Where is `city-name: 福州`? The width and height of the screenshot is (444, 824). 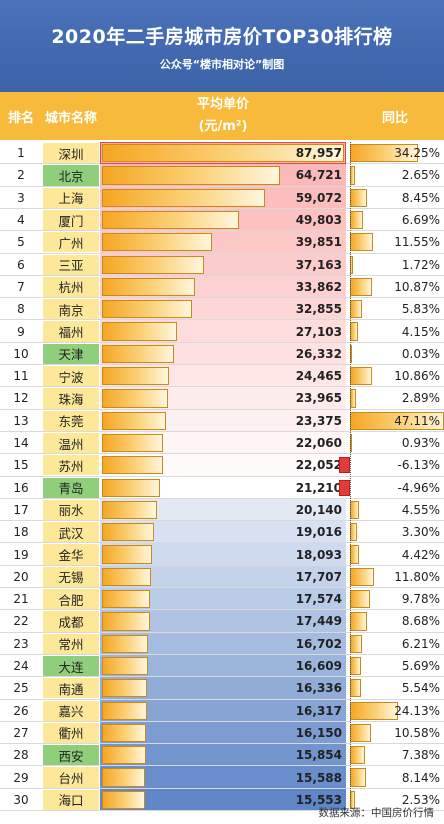 city-name: 福州 is located at coordinates (71, 333).